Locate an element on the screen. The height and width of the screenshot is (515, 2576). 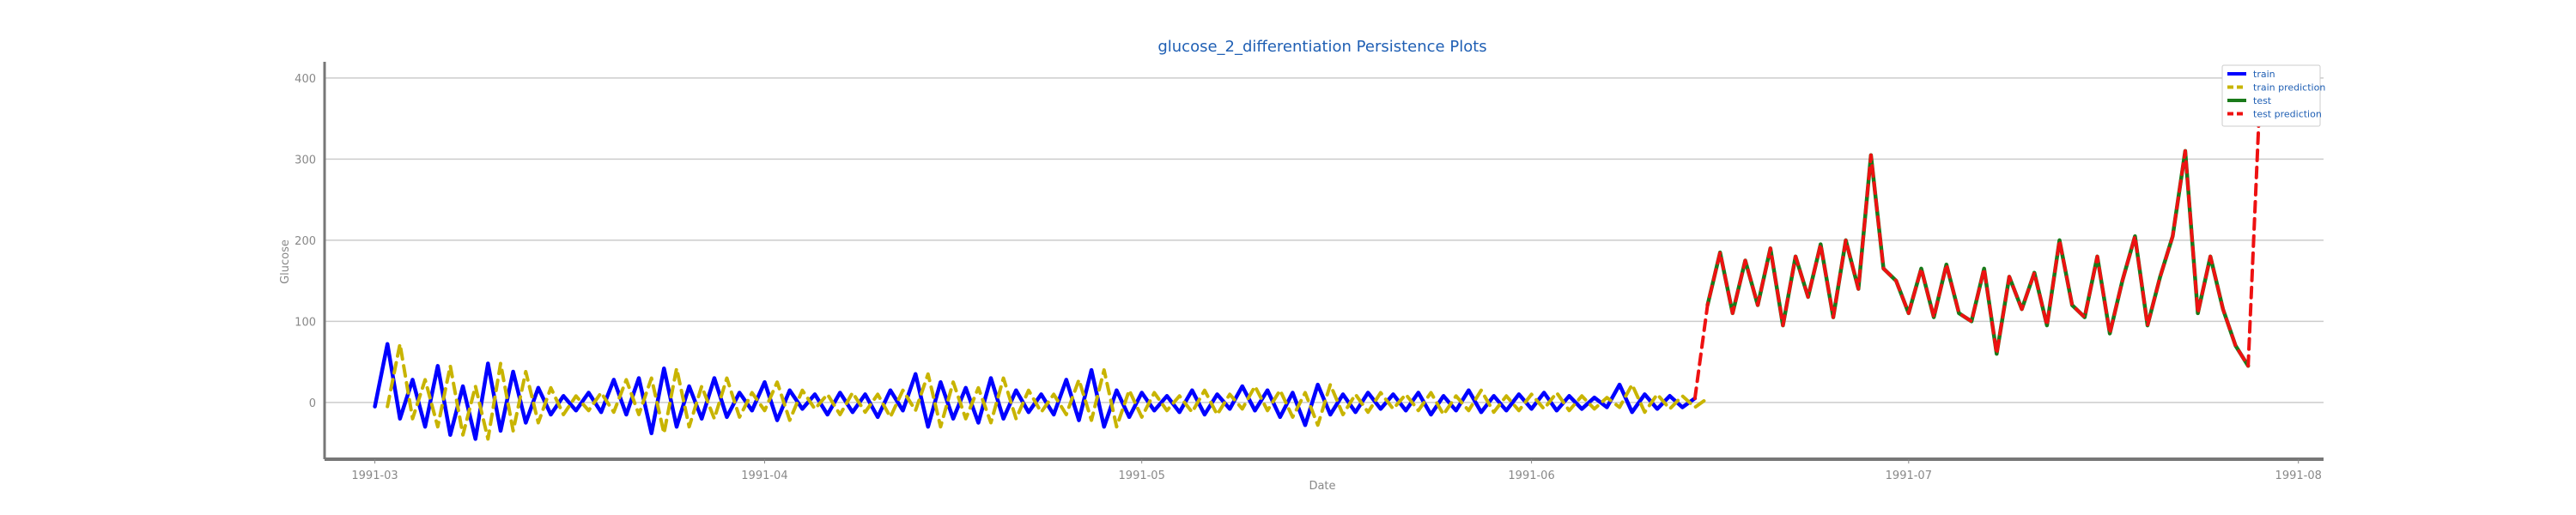
x-tick-label: 1991-04 is located at coordinates (764, 476).